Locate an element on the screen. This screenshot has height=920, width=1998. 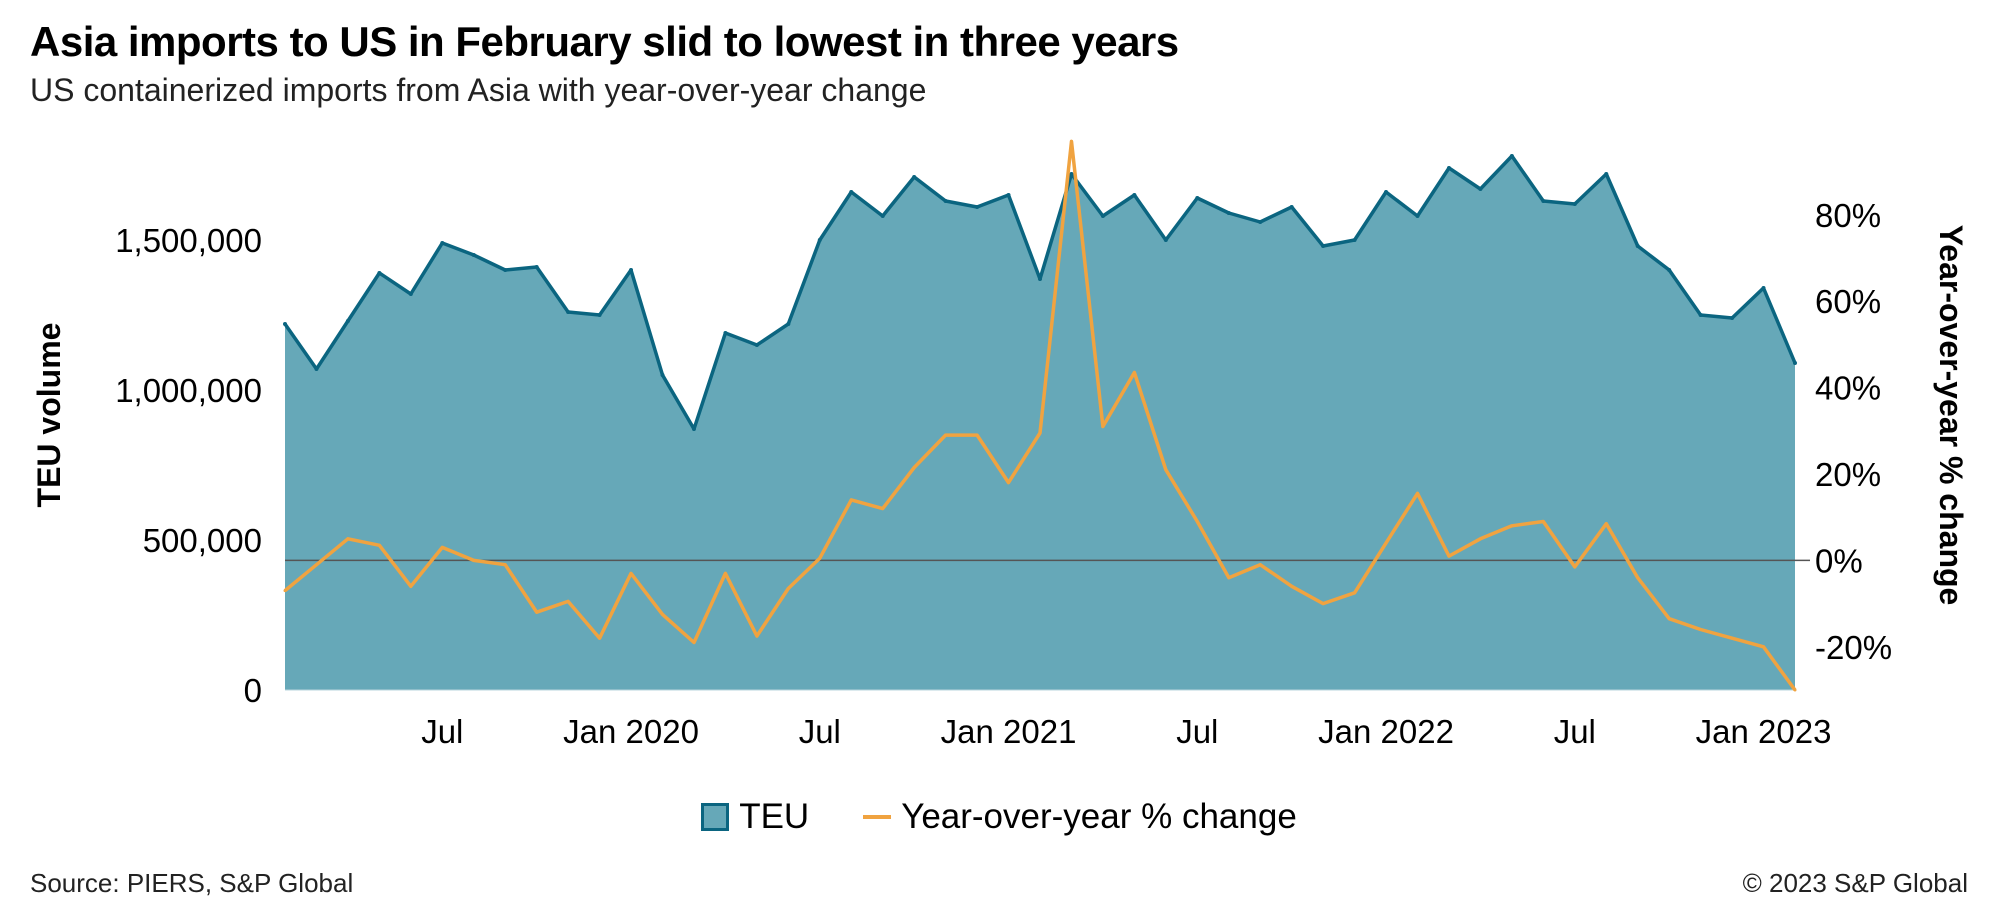
y-axis-title: TEU volume is located at coordinates (49, 415).